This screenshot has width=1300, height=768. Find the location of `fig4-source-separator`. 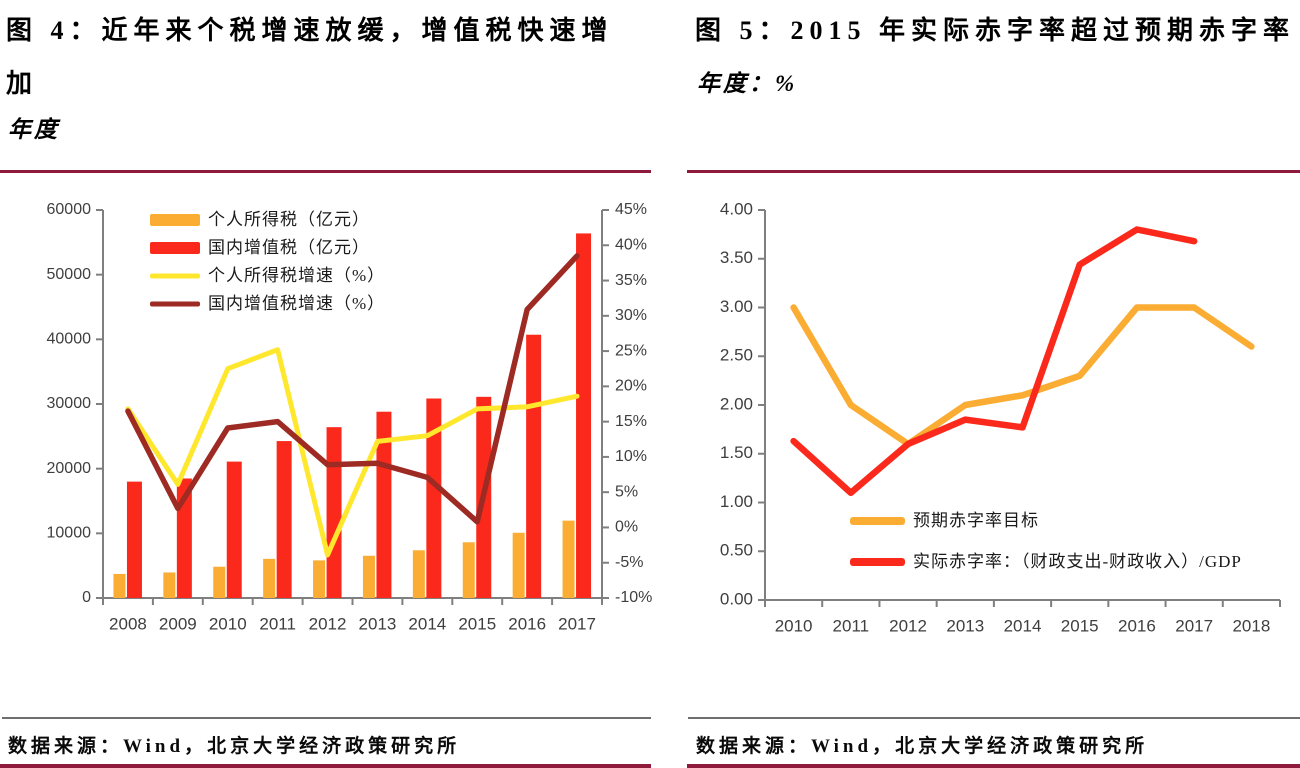

fig4-source-separator is located at coordinates (326, 718).